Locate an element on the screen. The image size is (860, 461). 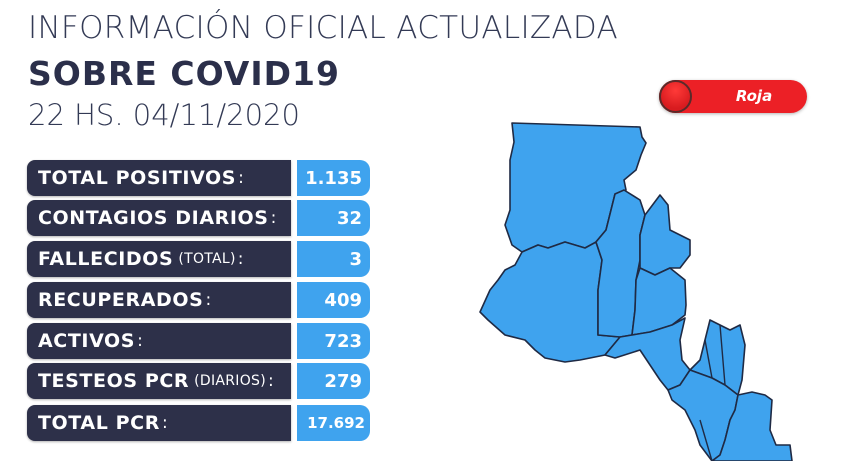
stat-value: 32 is located at coordinates (333, 218).